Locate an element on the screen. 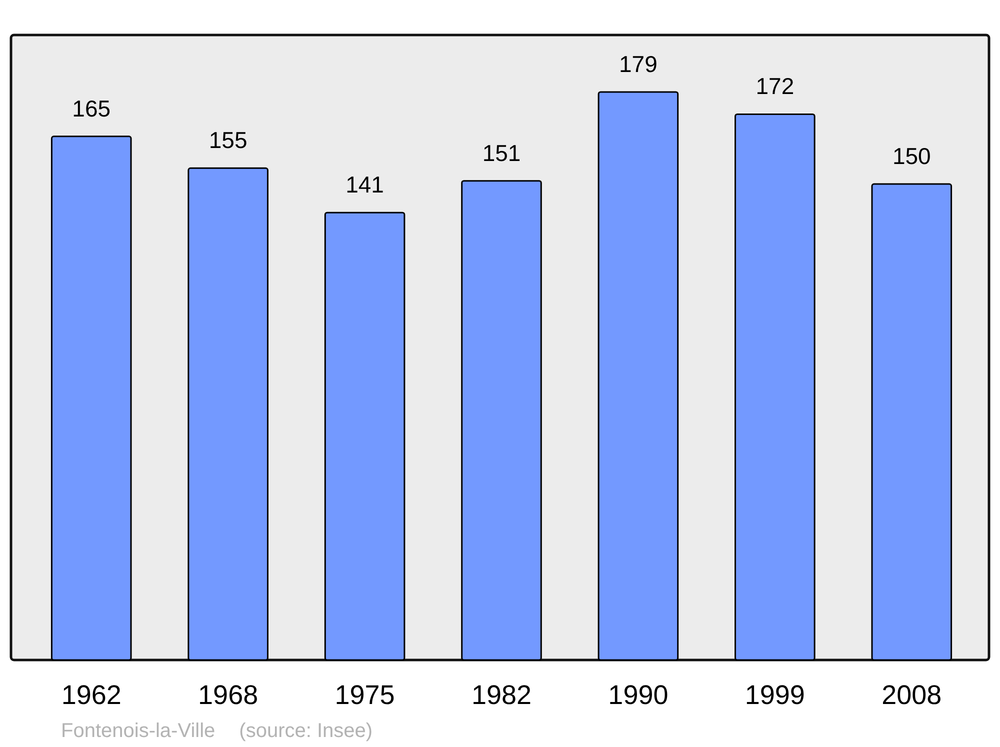  text: Fontenois-la-Ville is located at coordinates (138, 731).